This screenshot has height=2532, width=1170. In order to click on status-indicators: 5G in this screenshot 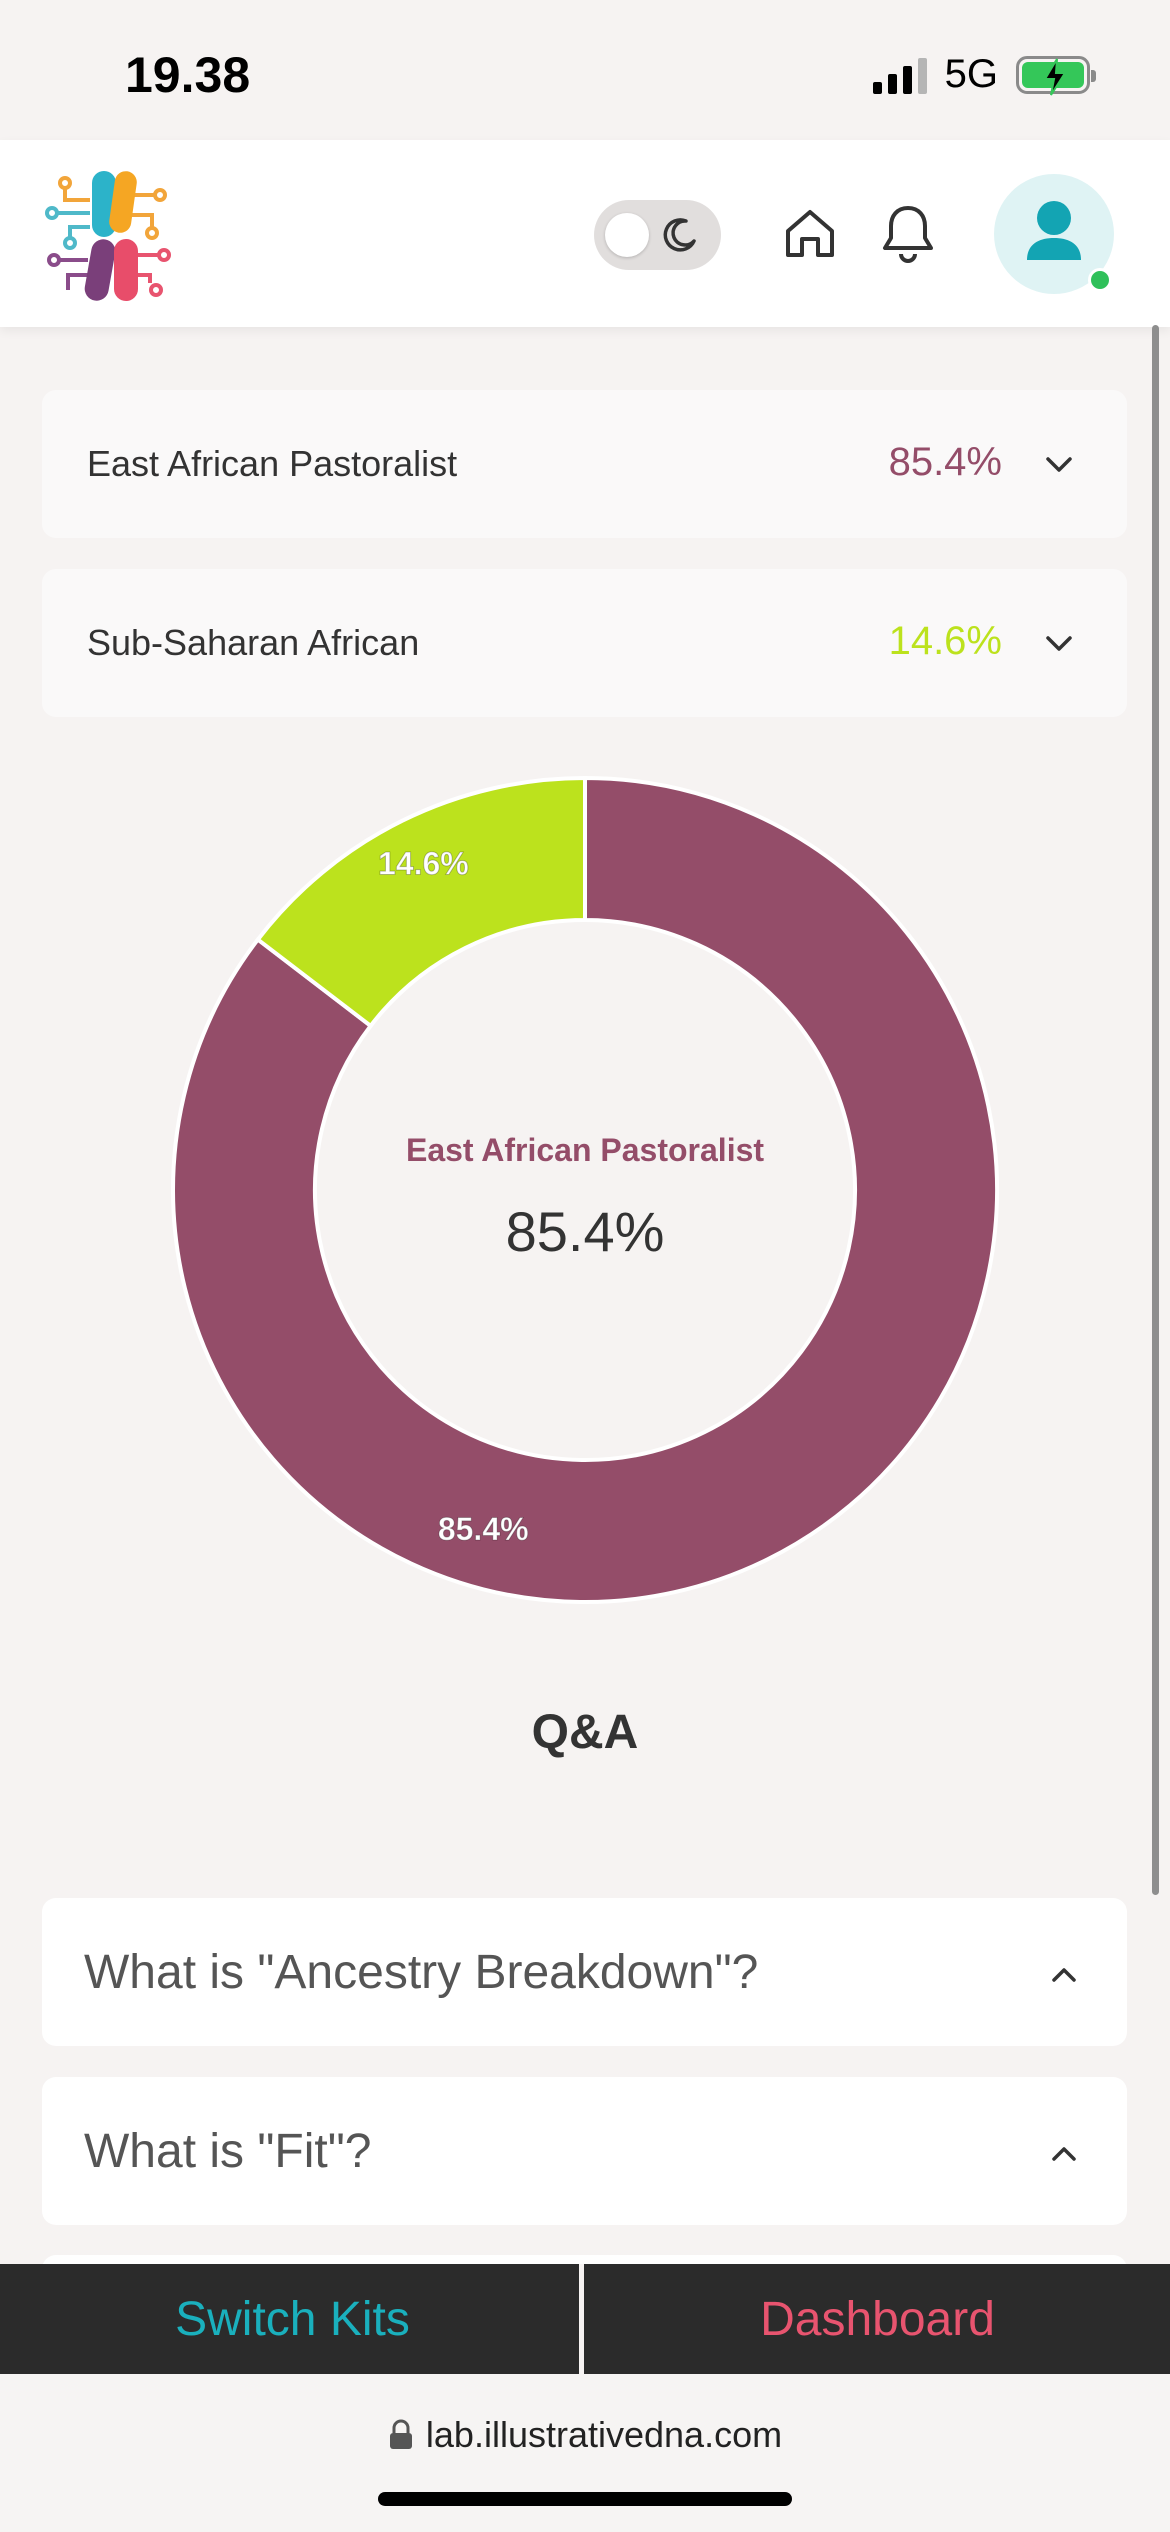, I will do `click(984, 74)`.